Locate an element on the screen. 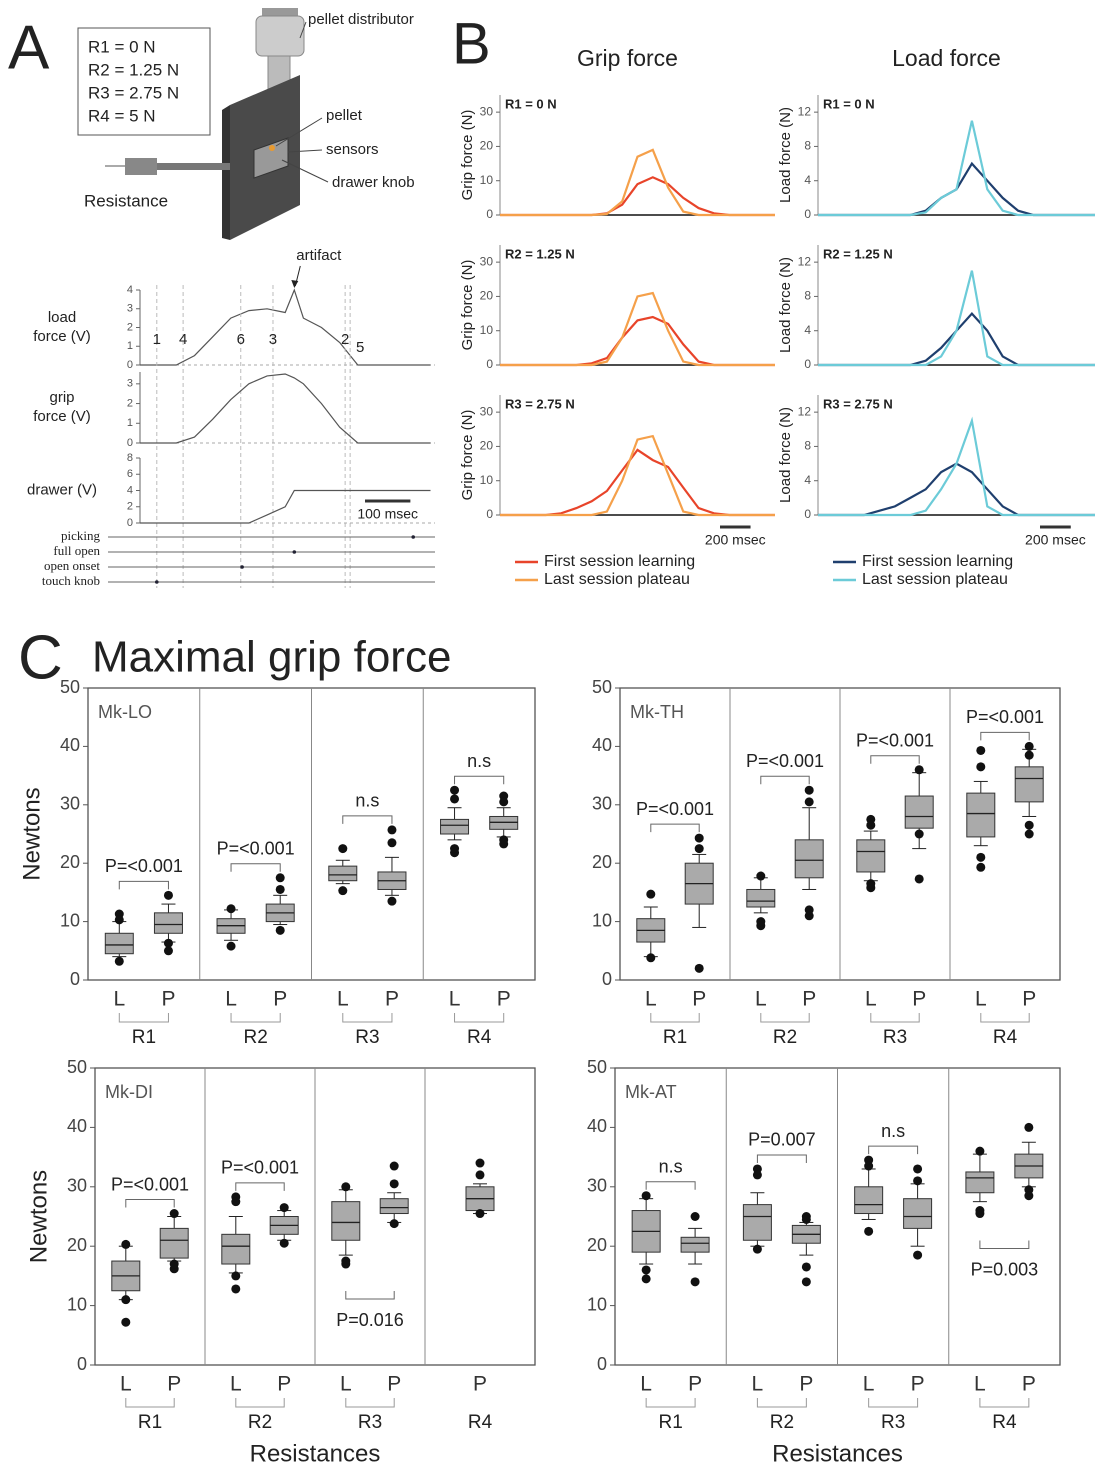 The image size is (1110, 1471). resistance-box is located at coordinates (144, 81).